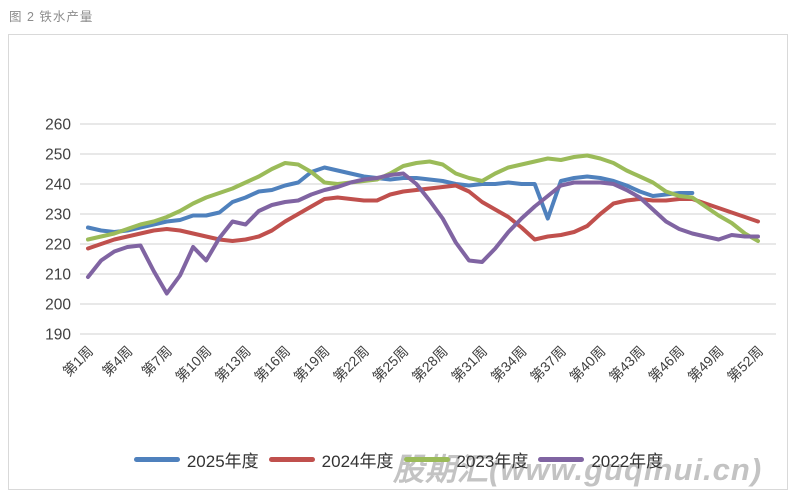 The image size is (797, 496). Describe the element at coordinates (548, 364) in the screenshot. I see `x-axis-tick-label: 第37周` at that location.